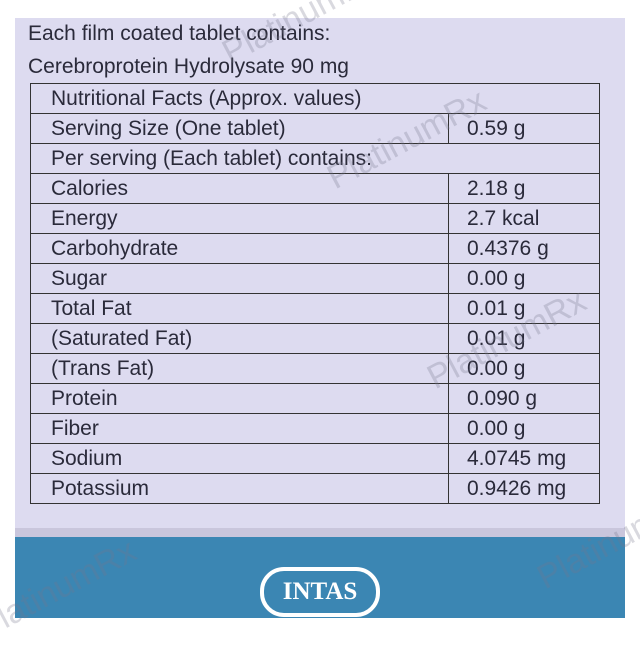 This screenshot has height=648, width=640. What do you see at coordinates (524, 218) in the screenshot?
I see `nutrient-value: 2.7 kcal` at bounding box center [524, 218].